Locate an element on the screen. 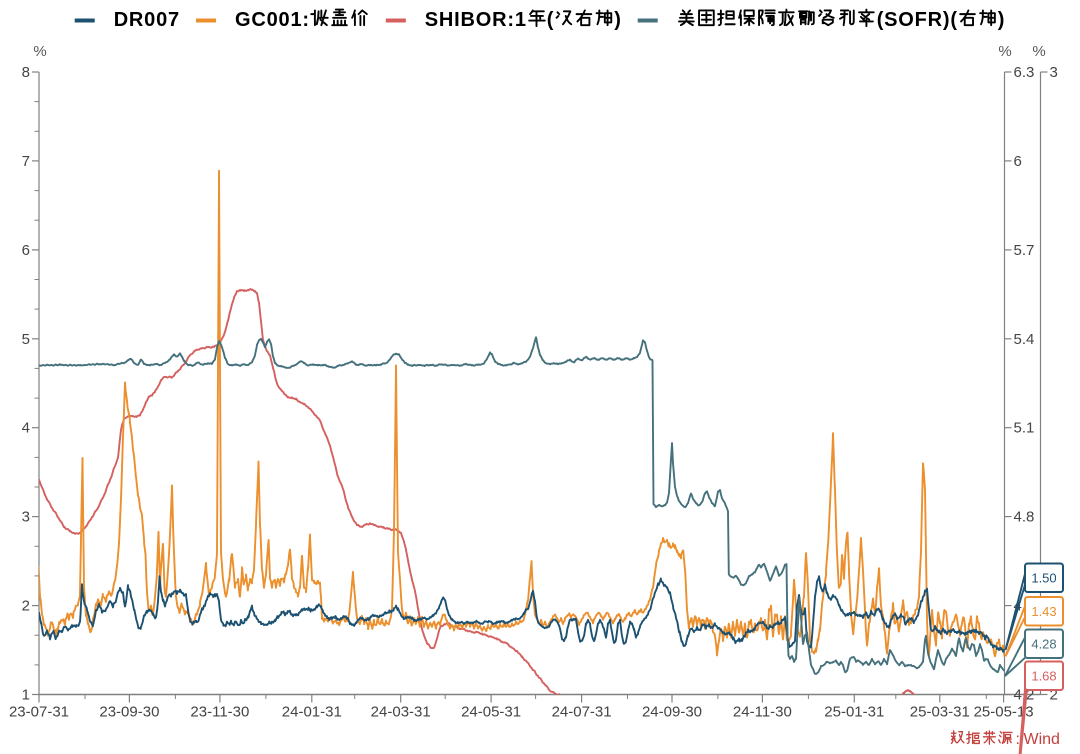  svg-text: 24-03-31 is located at coordinates (401, 712).